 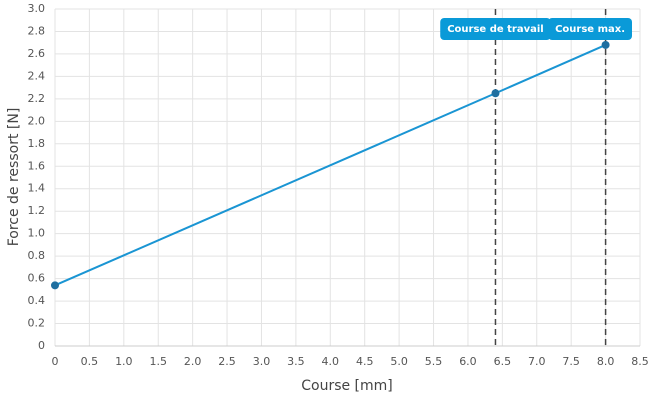 I want to click on y-tick-label: 0.6, so click(x=37, y=278).